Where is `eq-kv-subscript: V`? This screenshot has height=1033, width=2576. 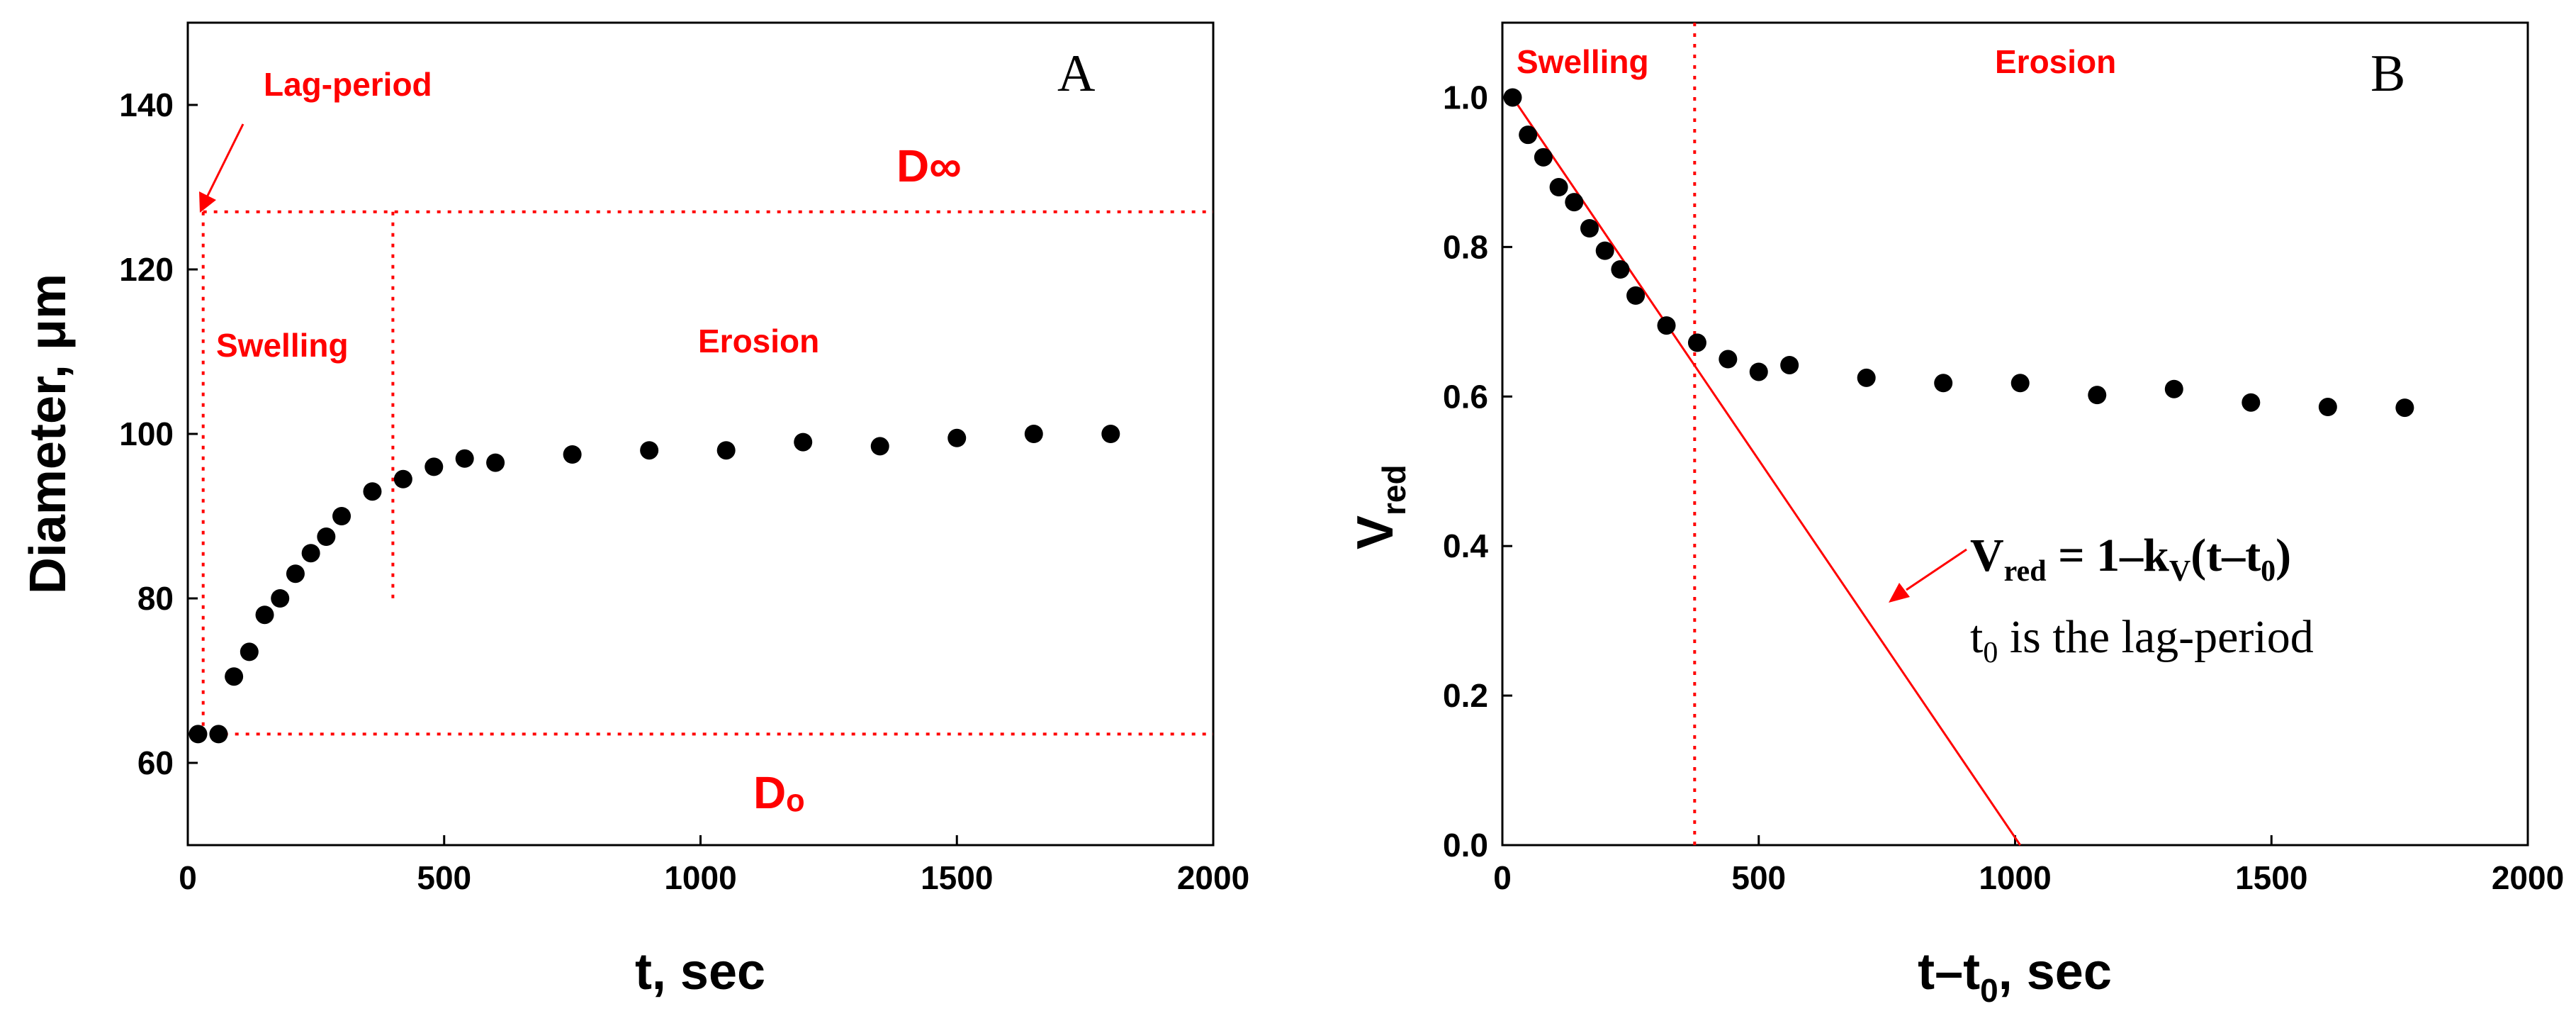 eq-kv-subscript: V is located at coordinates (2179, 571).